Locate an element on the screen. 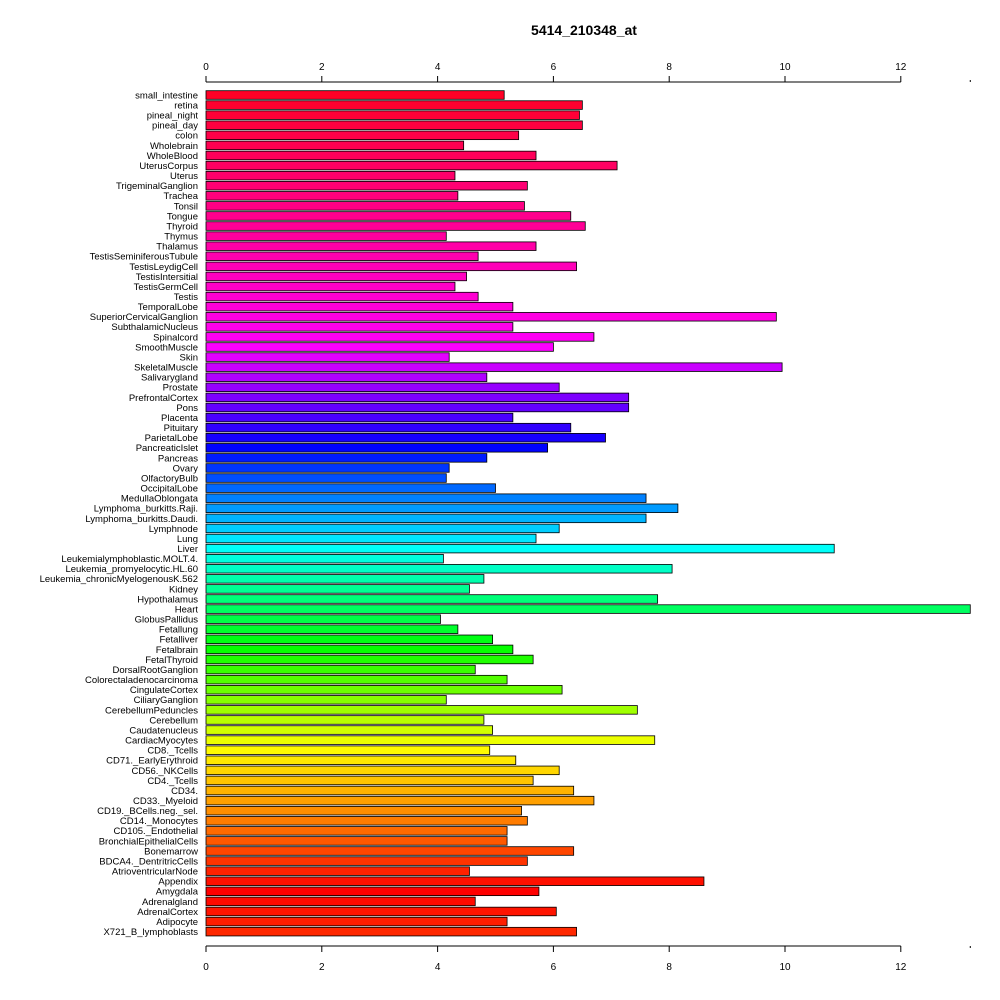 The width and height of the screenshot is (1000, 1000). top-axis-tick-label: 6 is located at coordinates (554, 67).